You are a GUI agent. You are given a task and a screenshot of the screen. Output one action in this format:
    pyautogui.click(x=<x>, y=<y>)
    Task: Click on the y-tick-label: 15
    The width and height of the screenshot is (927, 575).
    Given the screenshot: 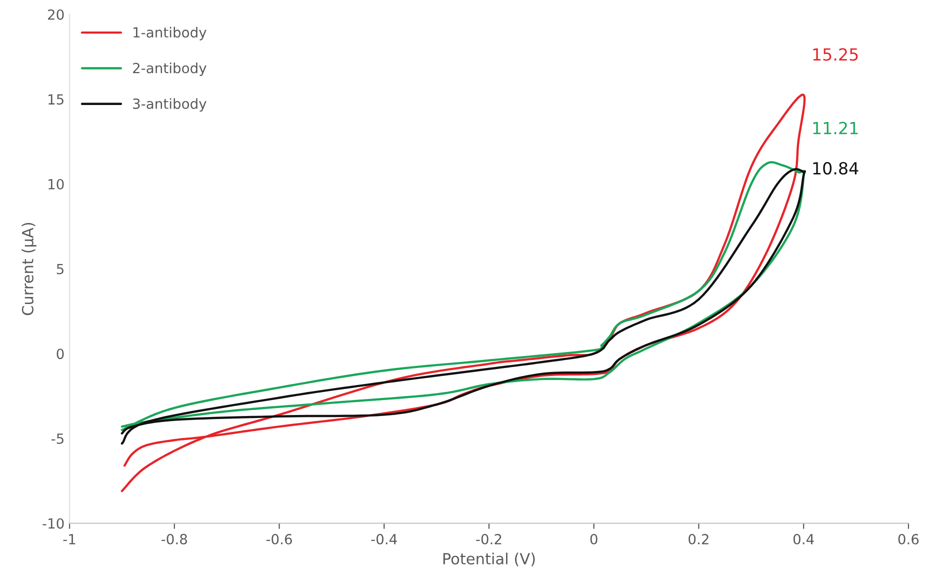 What is the action you would take?
    pyautogui.click(x=56, y=99)
    